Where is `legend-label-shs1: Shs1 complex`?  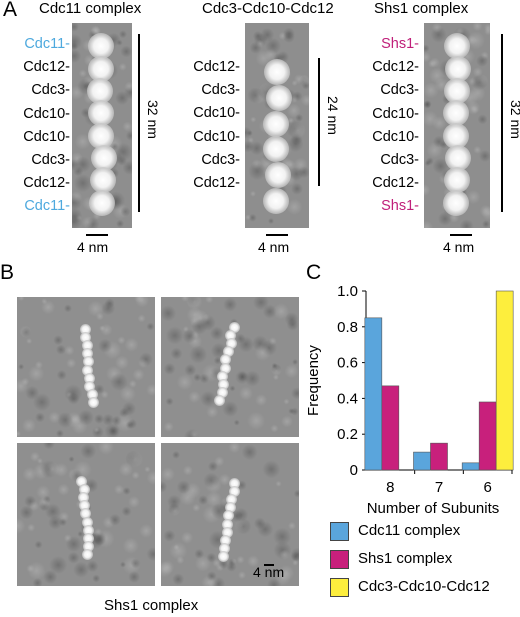 legend-label-shs1: Shs1 complex is located at coordinates (405, 558).